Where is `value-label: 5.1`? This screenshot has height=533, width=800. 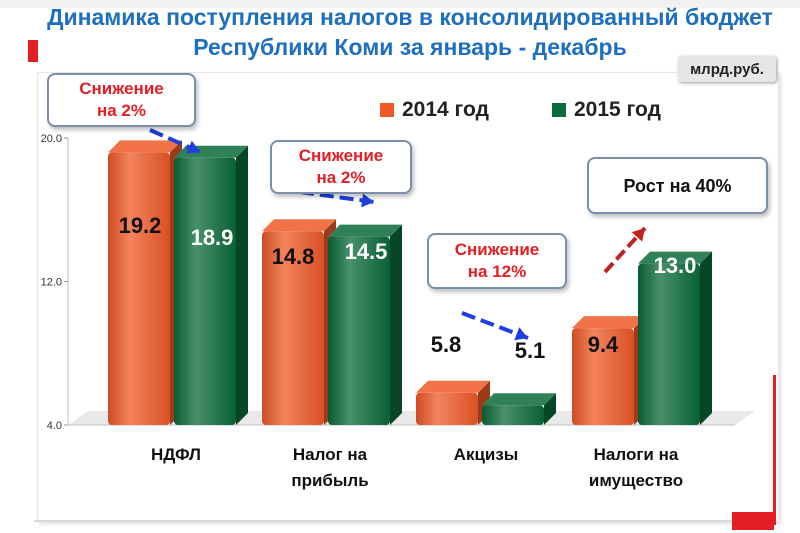 value-label: 5.1 is located at coordinates (530, 350).